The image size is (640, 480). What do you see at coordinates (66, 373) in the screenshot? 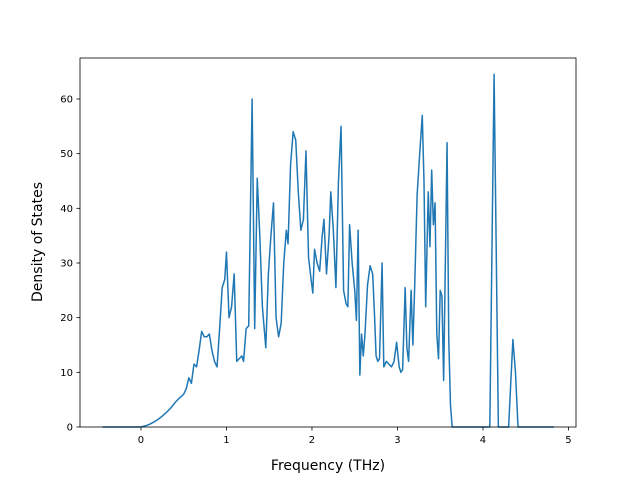
I see `y-tick-label: 10` at bounding box center [66, 373].